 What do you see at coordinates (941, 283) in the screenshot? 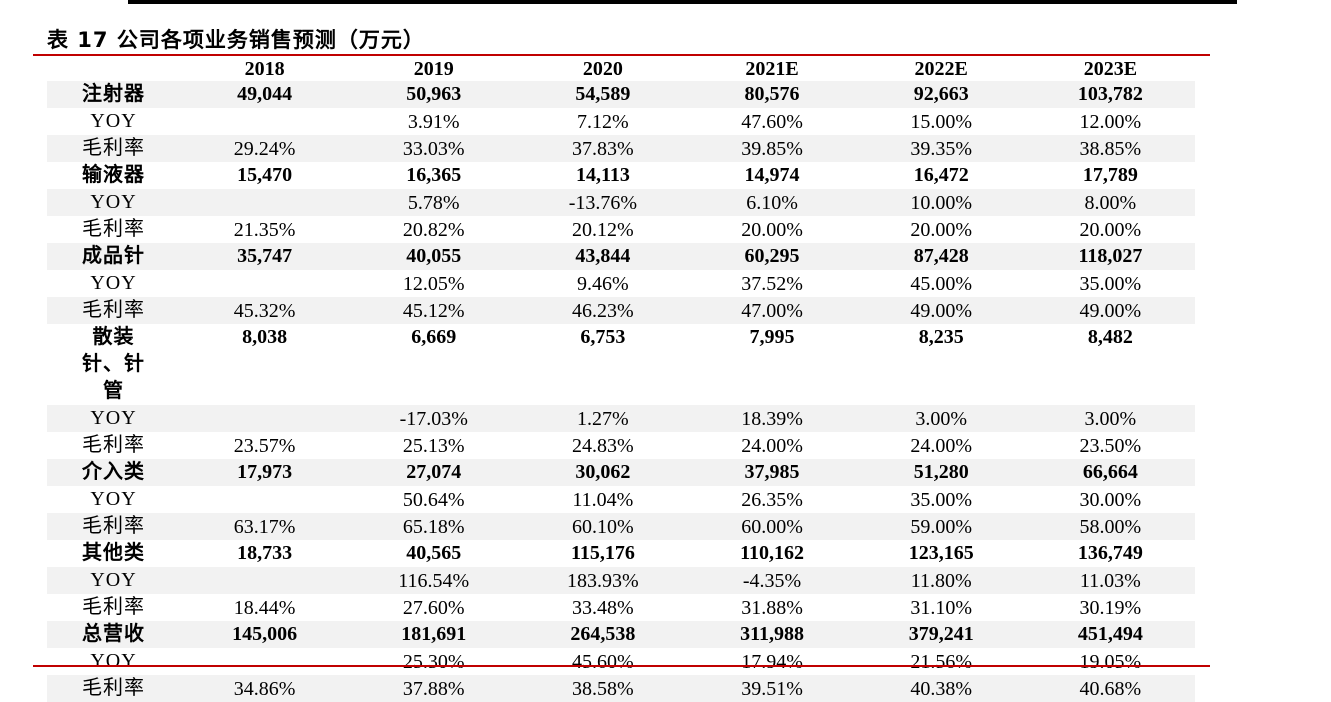
I see `value-cell: 45.00%` at bounding box center [941, 283].